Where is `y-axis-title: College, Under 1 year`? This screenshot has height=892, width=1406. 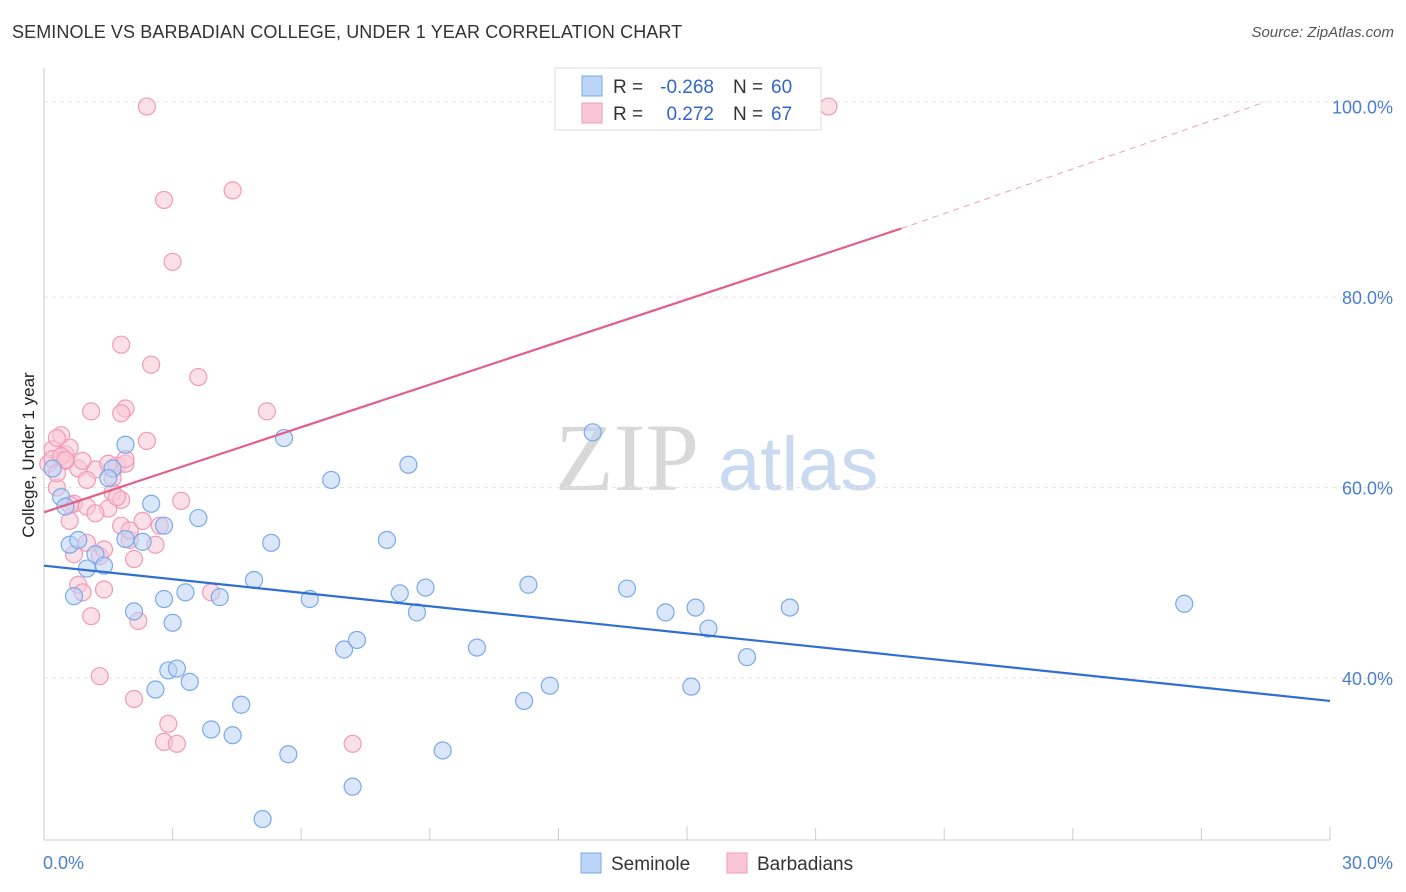
y-axis-title: College, Under 1 year is located at coordinates (28, 455).